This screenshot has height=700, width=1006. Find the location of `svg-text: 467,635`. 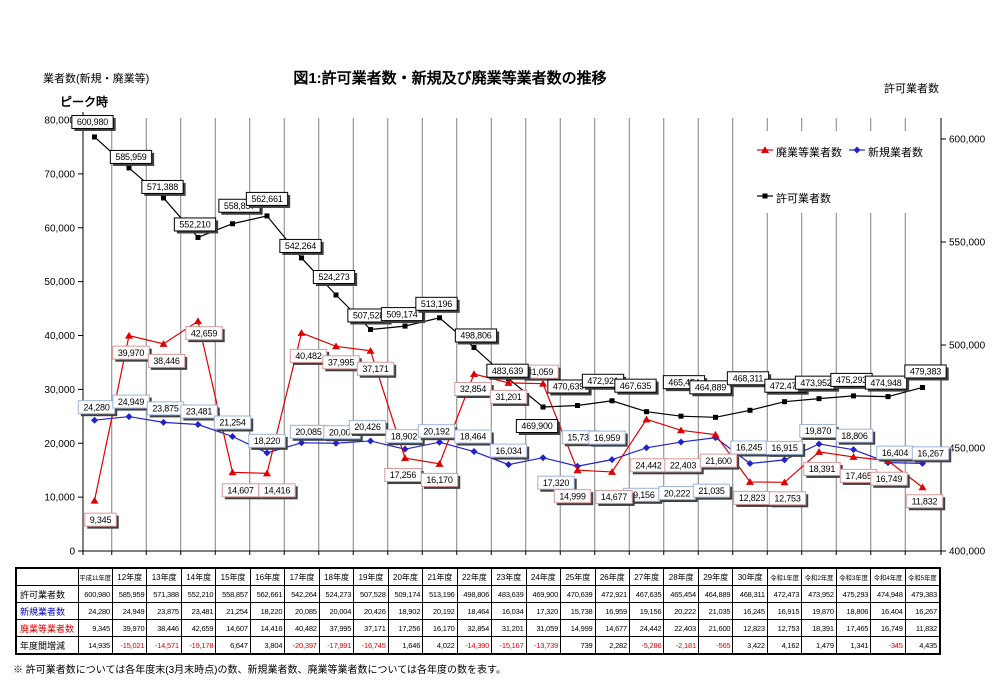

svg-text: 467,635 is located at coordinates (635, 386).